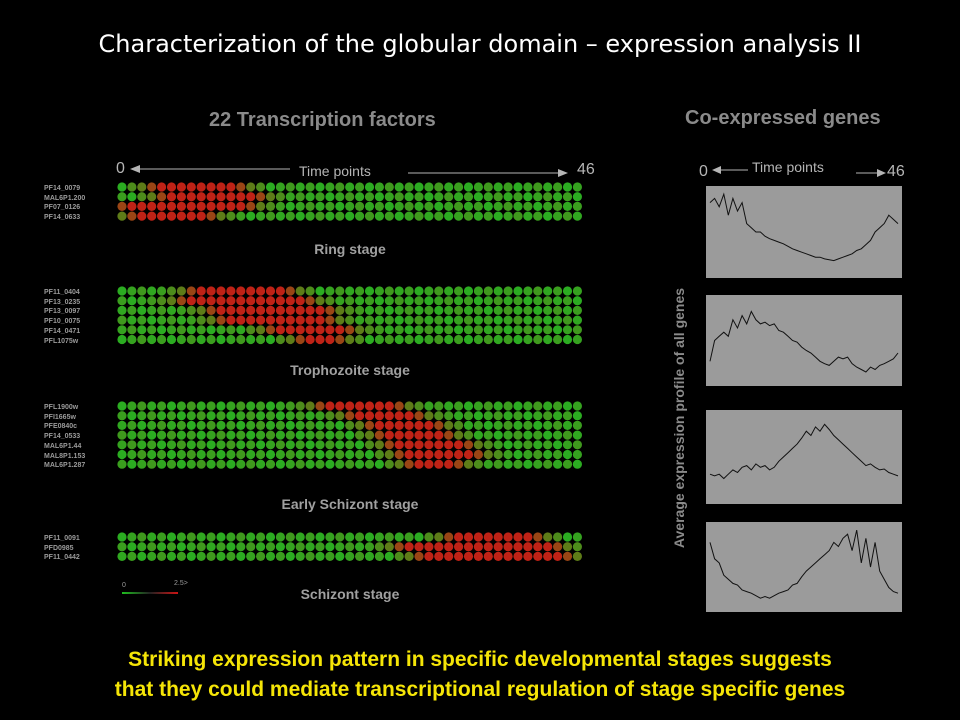 The height and width of the screenshot is (720, 960). Describe the element at coordinates (61, 407) in the screenshot. I see `gene-label: PFL1900w` at that location.